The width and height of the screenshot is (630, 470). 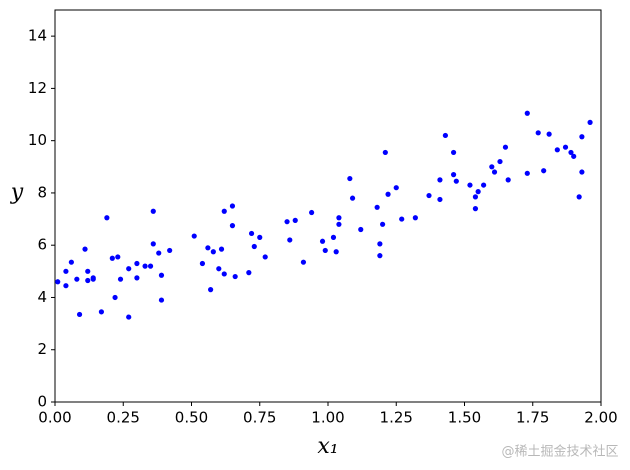 What do you see at coordinates (327, 446) in the screenshot?
I see `x-axis-title: x₁` at bounding box center [327, 446].